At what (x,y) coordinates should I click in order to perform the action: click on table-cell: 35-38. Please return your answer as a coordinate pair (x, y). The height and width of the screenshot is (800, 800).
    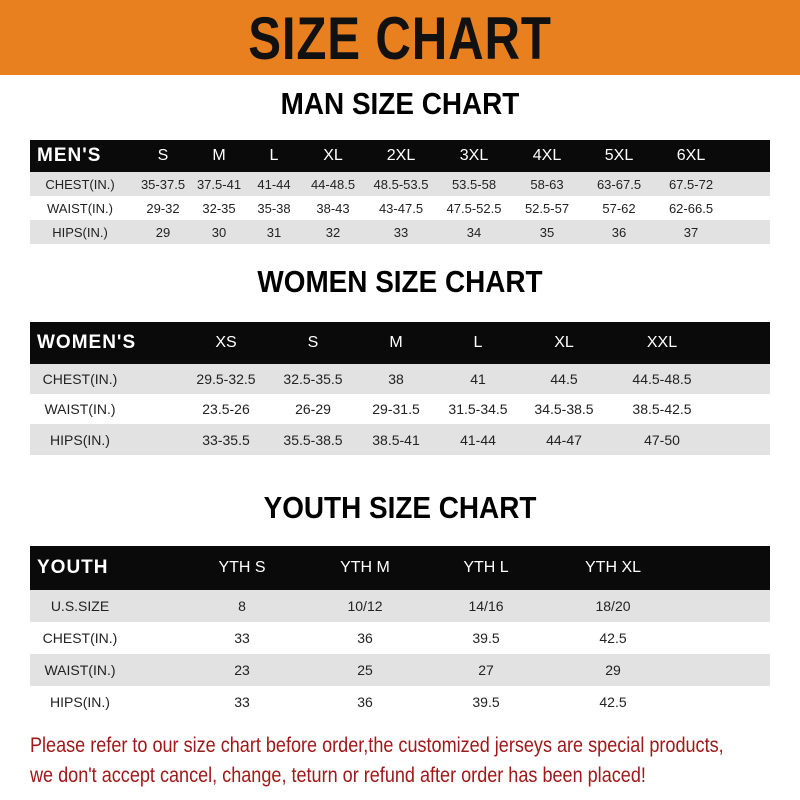
    Looking at the image, I should click on (274, 208).